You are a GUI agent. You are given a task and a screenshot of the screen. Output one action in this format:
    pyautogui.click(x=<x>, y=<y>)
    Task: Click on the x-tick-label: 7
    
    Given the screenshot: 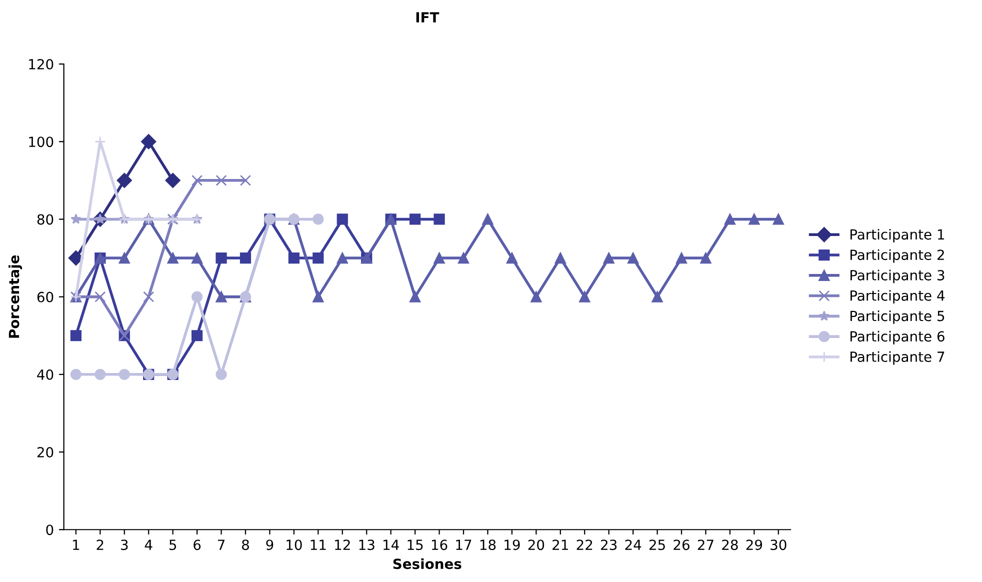 What is the action you would take?
    pyautogui.click(x=221, y=545)
    